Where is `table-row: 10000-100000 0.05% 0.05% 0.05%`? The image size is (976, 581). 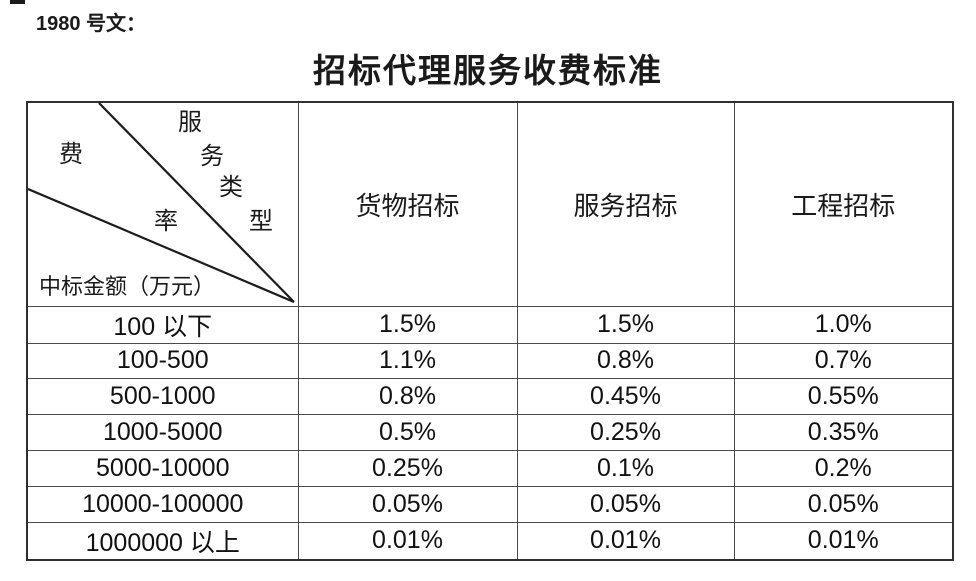
table-row: 10000-100000 0.05% 0.05% 0.05% is located at coordinates (490, 504).